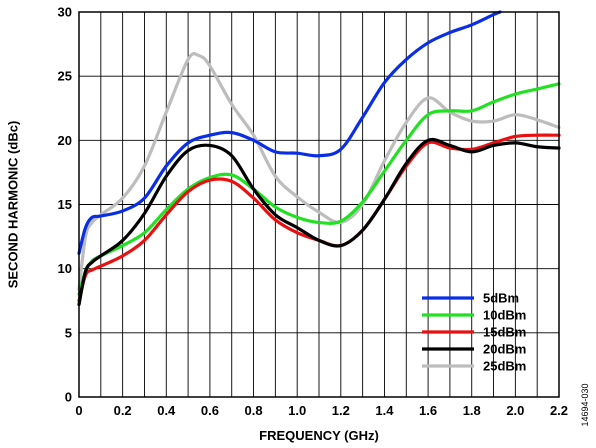 Image resolution: width=596 pixels, height=448 pixels. I want to click on x-tick-label: 1.4, so click(384, 410).